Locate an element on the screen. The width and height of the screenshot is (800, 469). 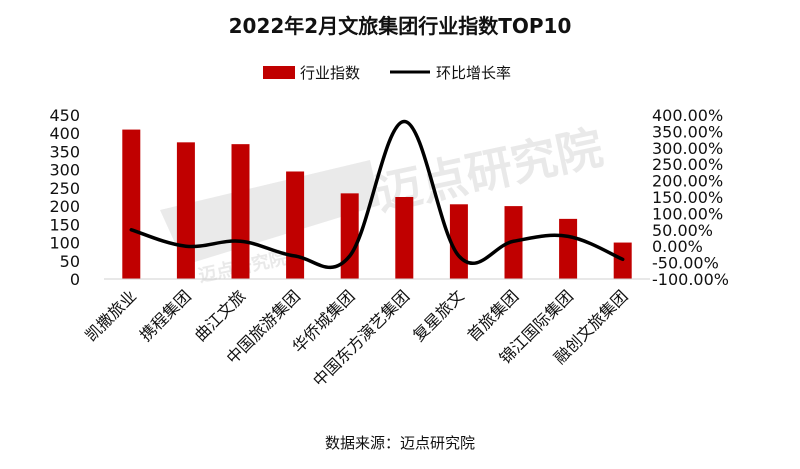
y-left-tick-label: 150 is located at coordinates (64, 224).